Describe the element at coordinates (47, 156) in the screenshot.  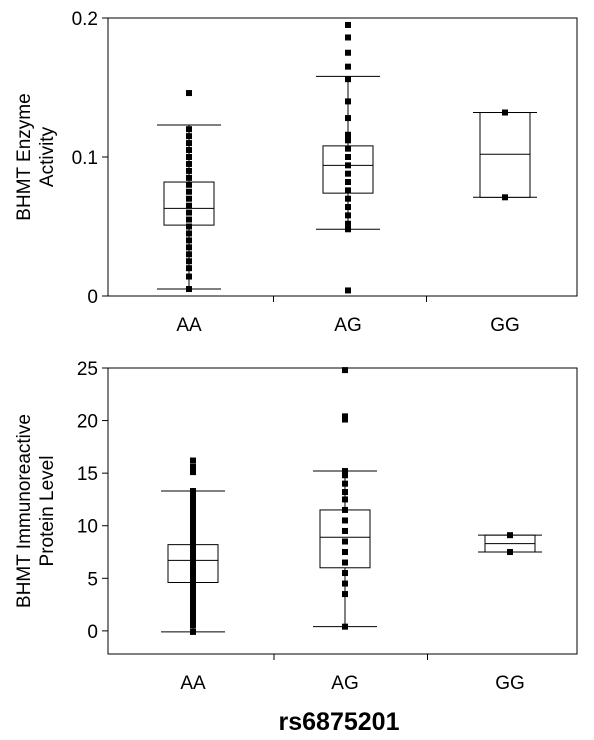
I see `y-axis-label-line: Activity` at that location.